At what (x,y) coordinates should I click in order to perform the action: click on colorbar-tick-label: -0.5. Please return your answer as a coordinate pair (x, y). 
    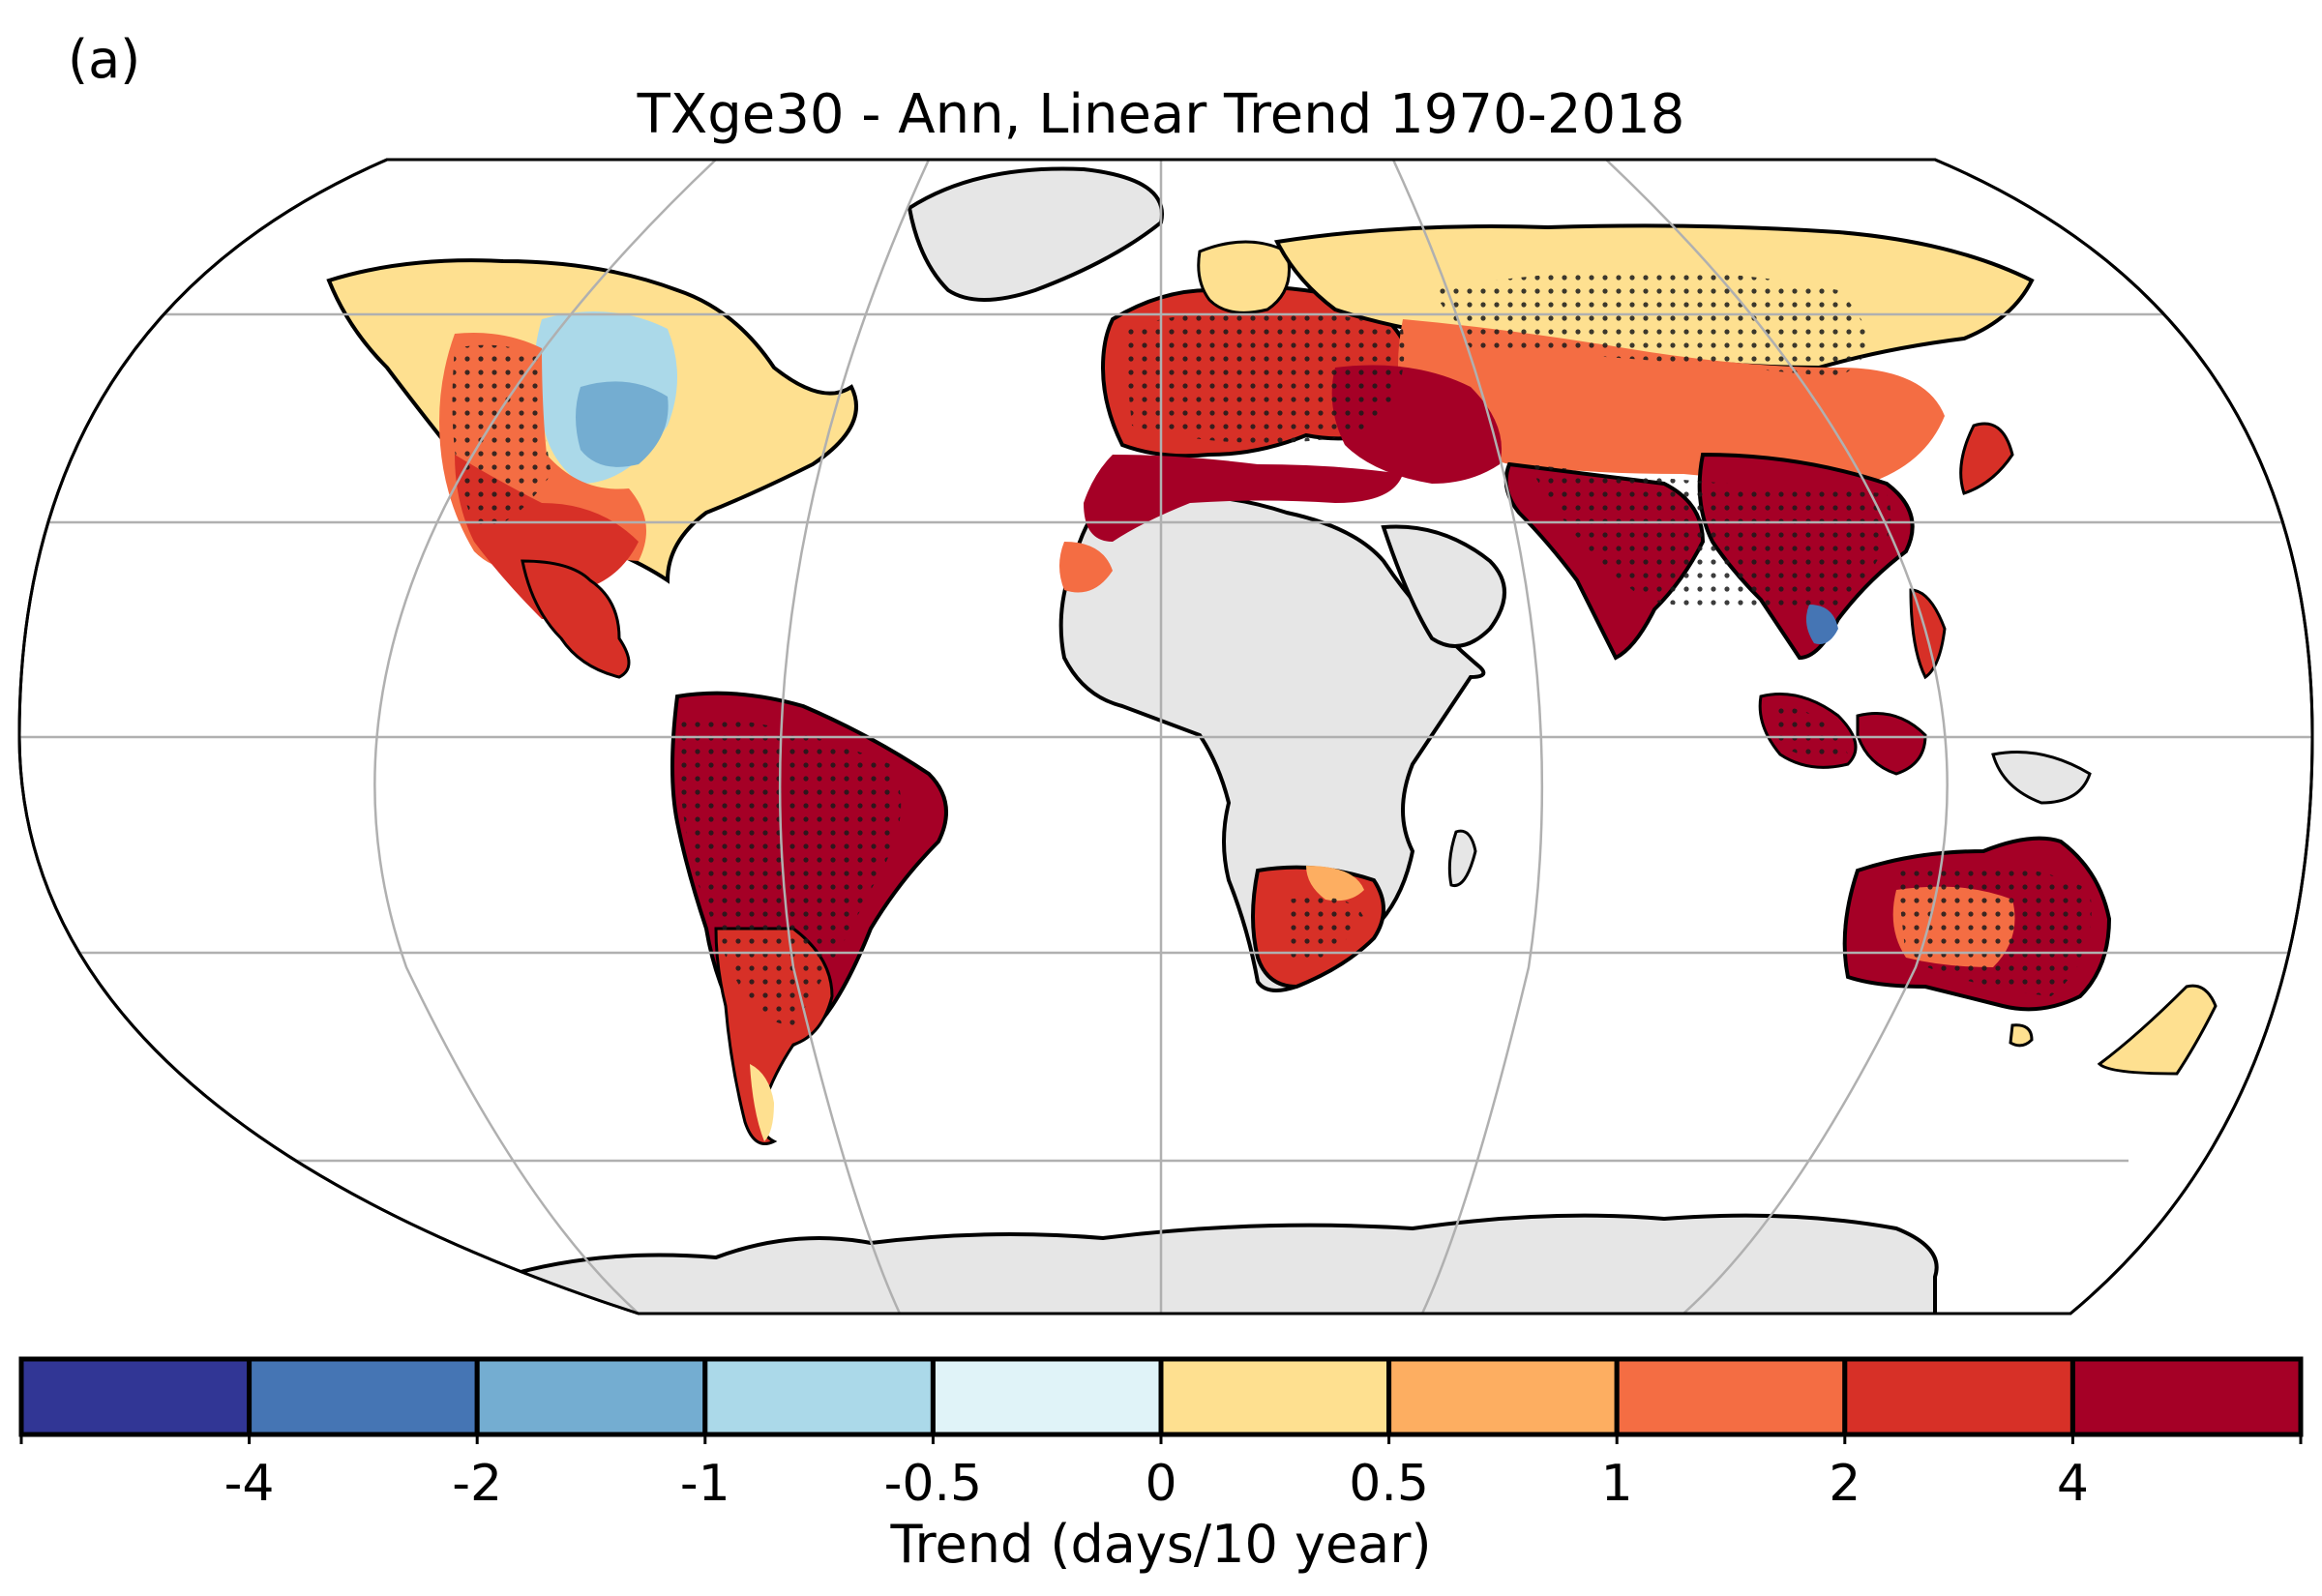
    Looking at the image, I should click on (933, 1484).